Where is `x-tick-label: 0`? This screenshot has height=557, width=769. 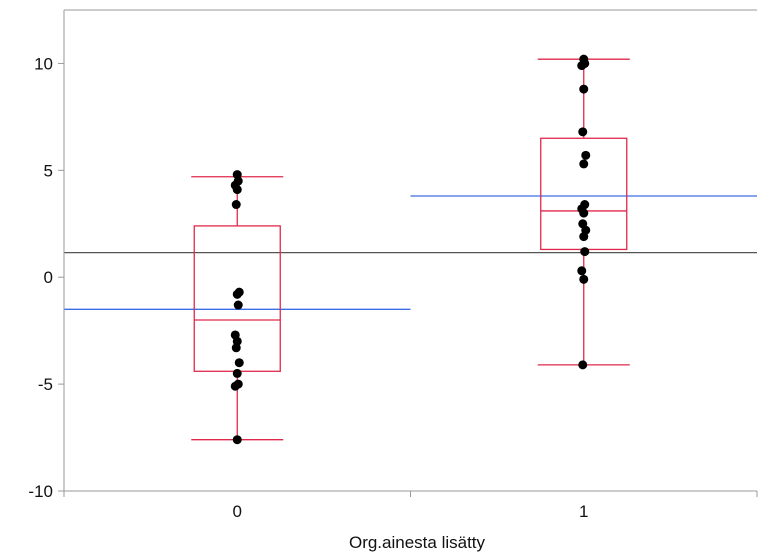
x-tick-label: 0 is located at coordinates (237, 511).